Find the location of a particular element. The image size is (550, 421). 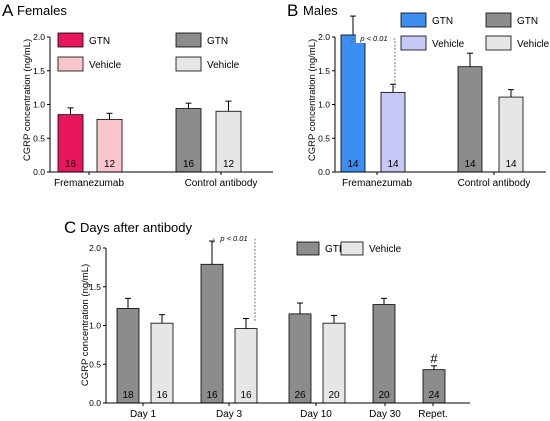

panel-c-annotation-bg is located at coordinates (234, 238).